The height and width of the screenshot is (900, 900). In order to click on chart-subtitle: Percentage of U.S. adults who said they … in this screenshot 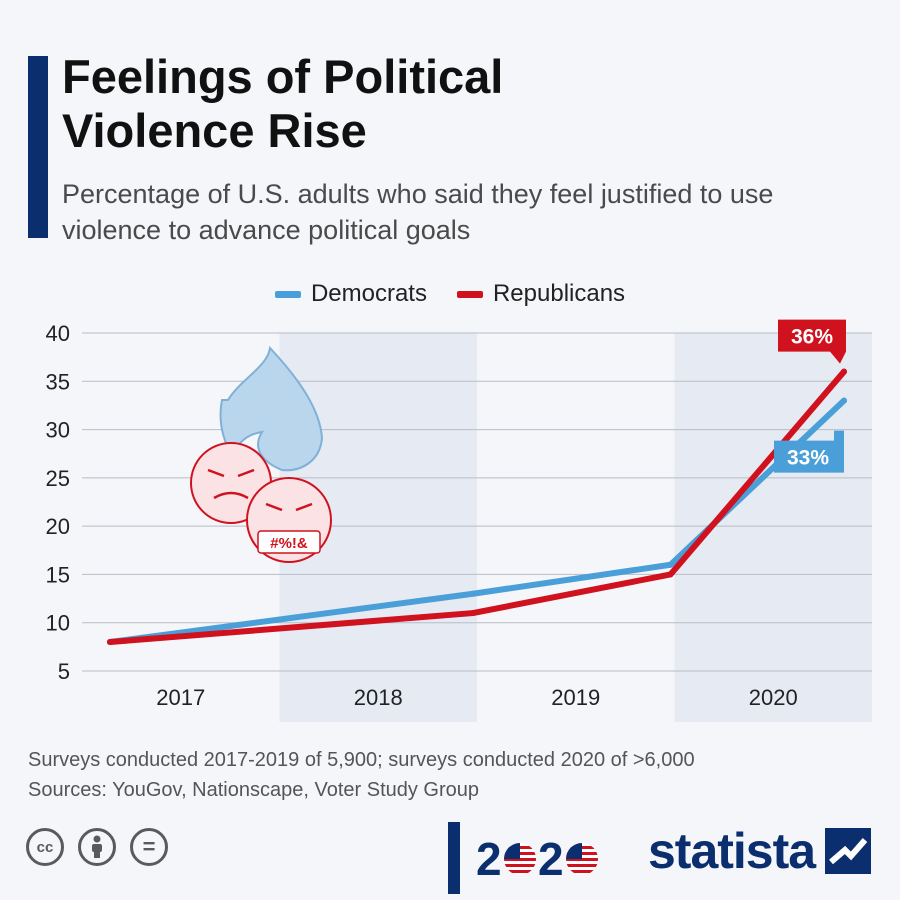, I will do `click(418, 212)`.